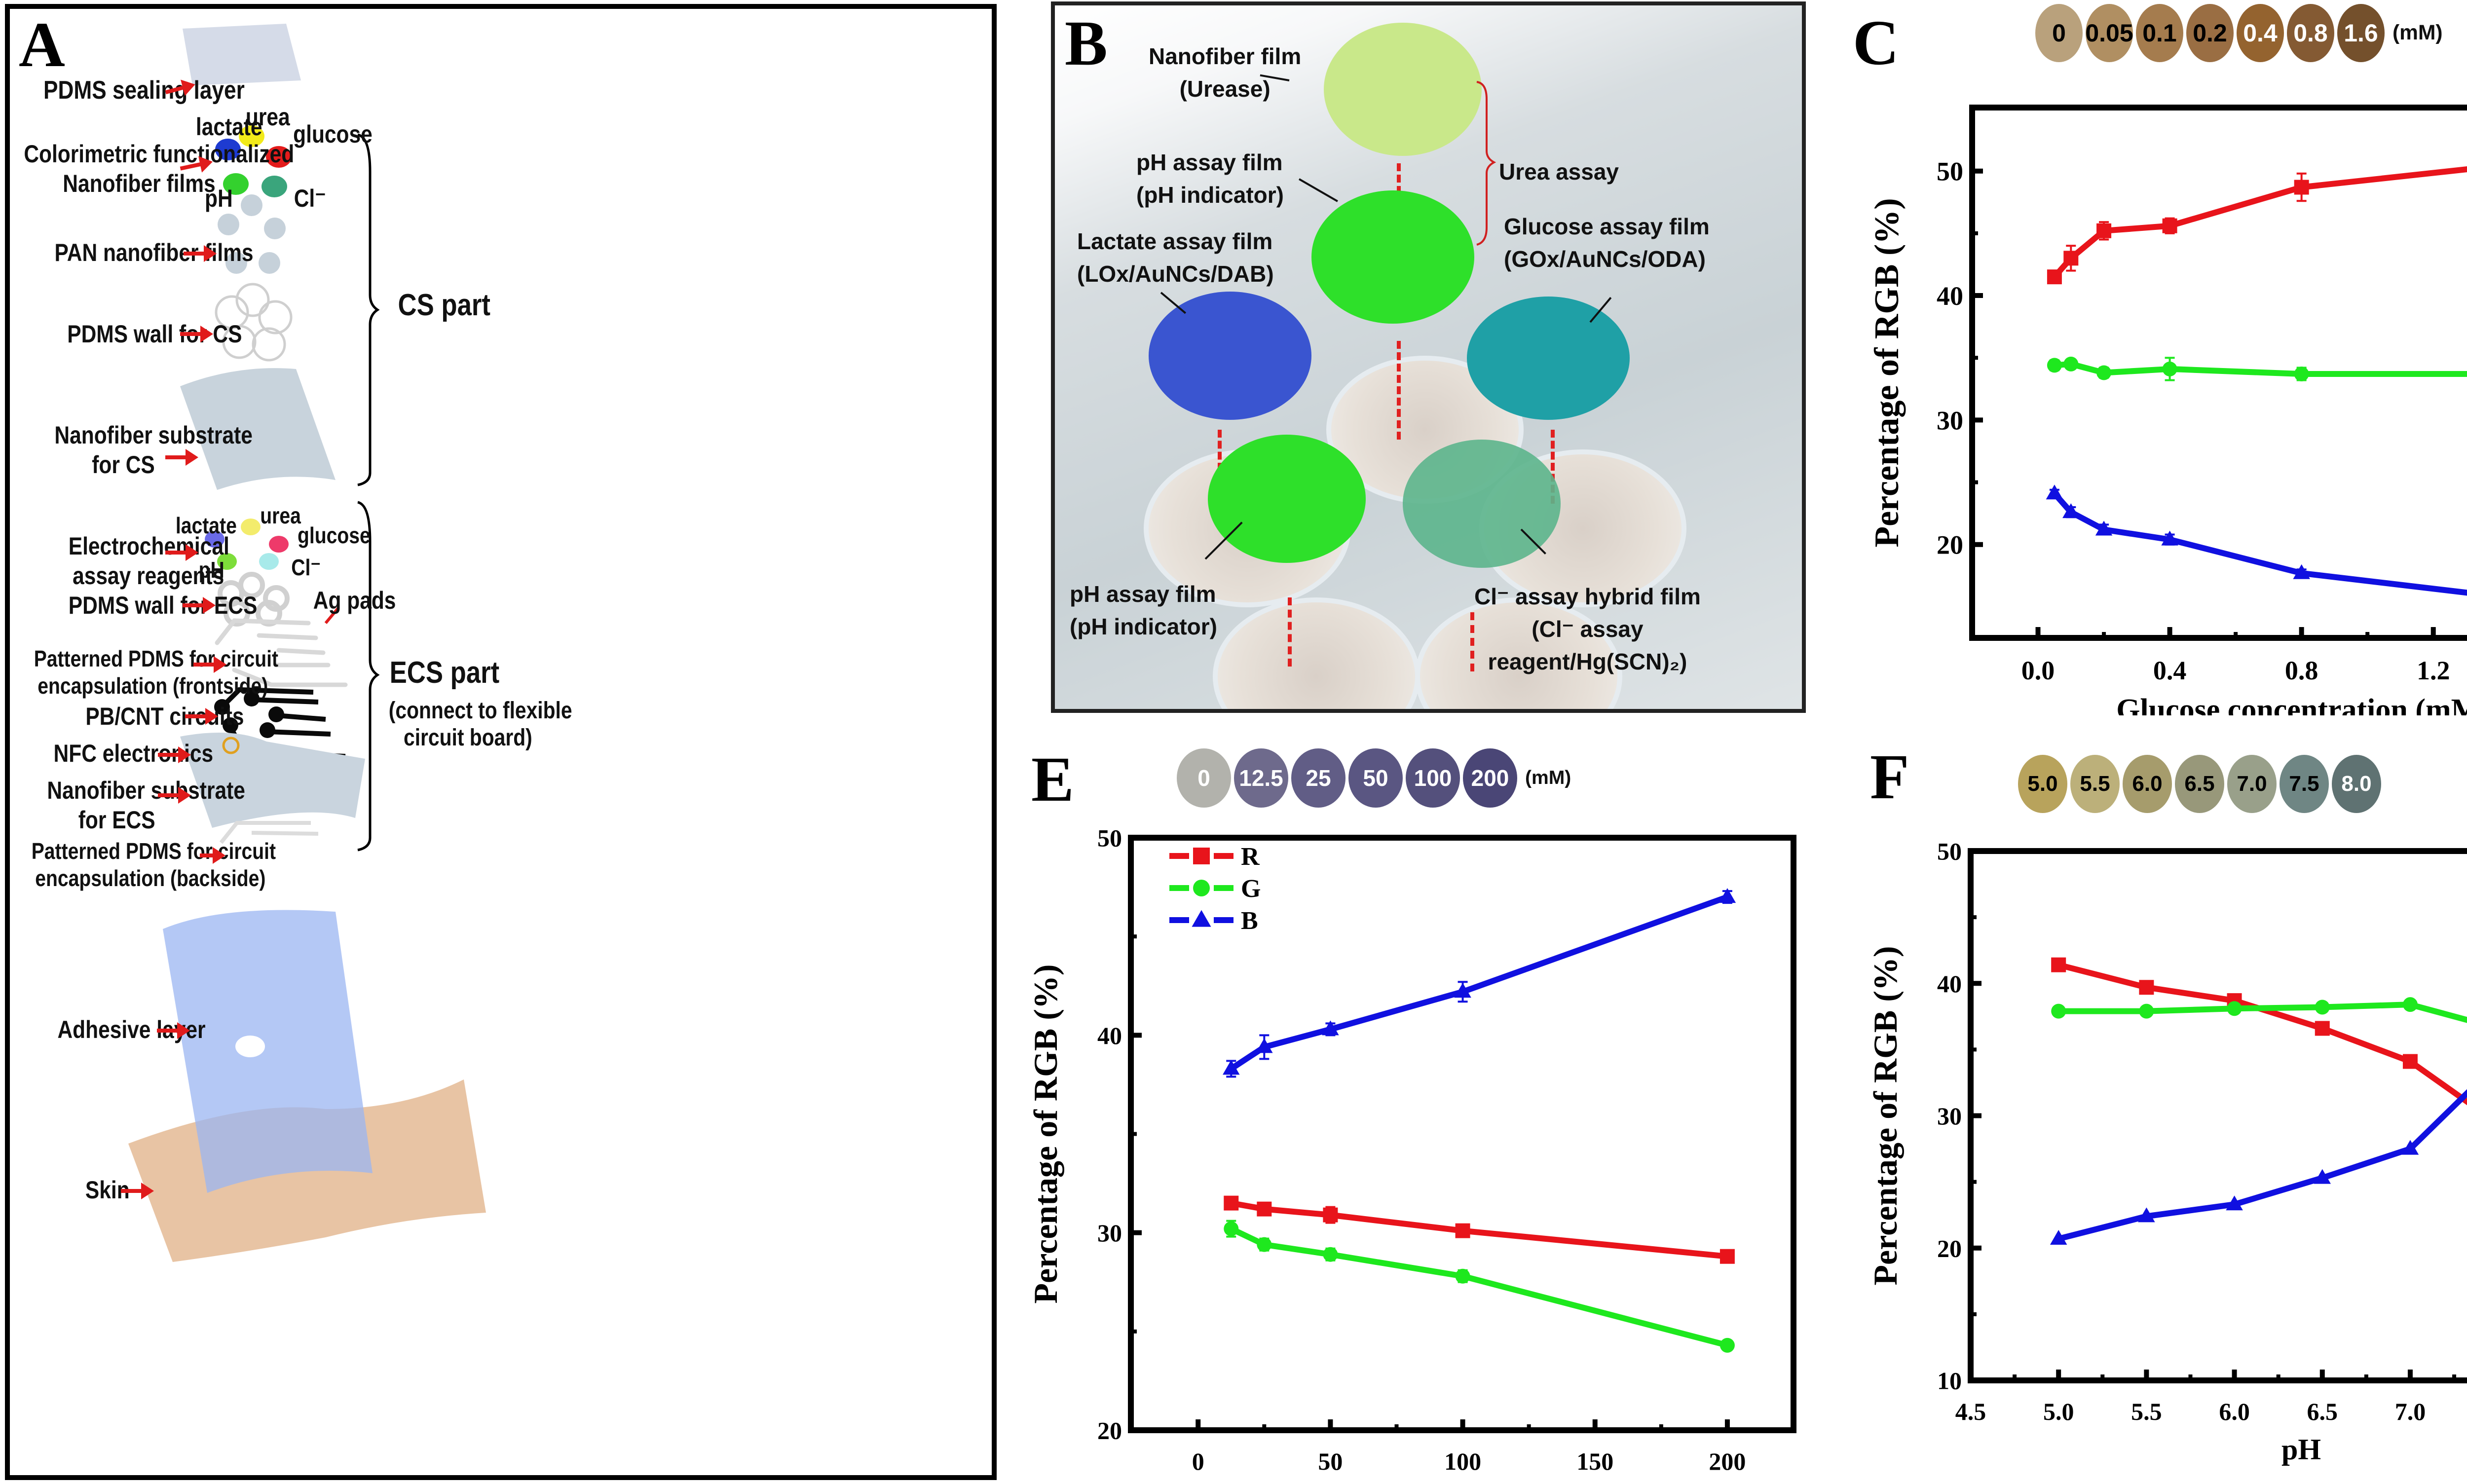 Image resolution: width=2467 pixels, height=1484 pixels. Describe the element at coordinates (2260, 369) in the screenshot. I see `series-line-g` at that location.